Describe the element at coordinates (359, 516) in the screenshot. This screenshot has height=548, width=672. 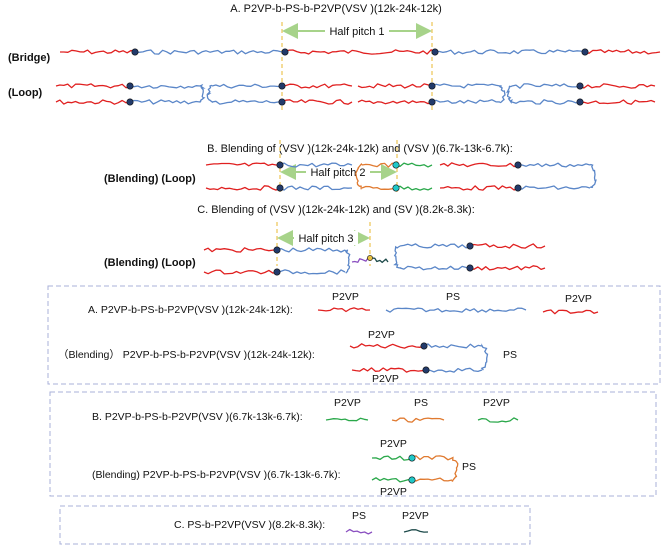
I see `legend-c-ps: PS` at that location.